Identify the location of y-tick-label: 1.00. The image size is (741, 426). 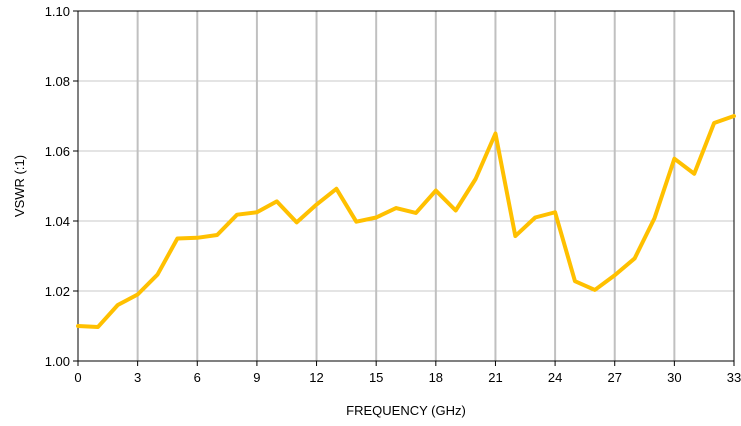
(57, 361).